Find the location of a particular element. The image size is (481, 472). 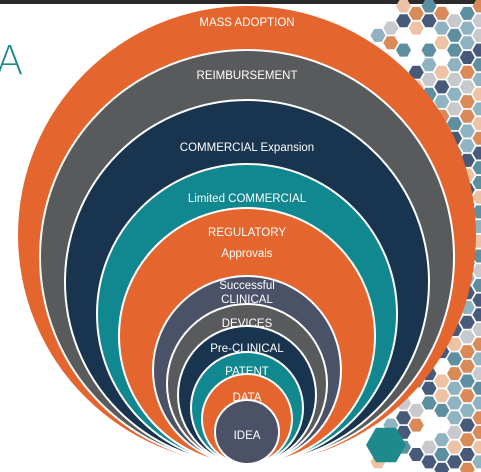

stage-label: Successful is located at coordinates (247, 286).